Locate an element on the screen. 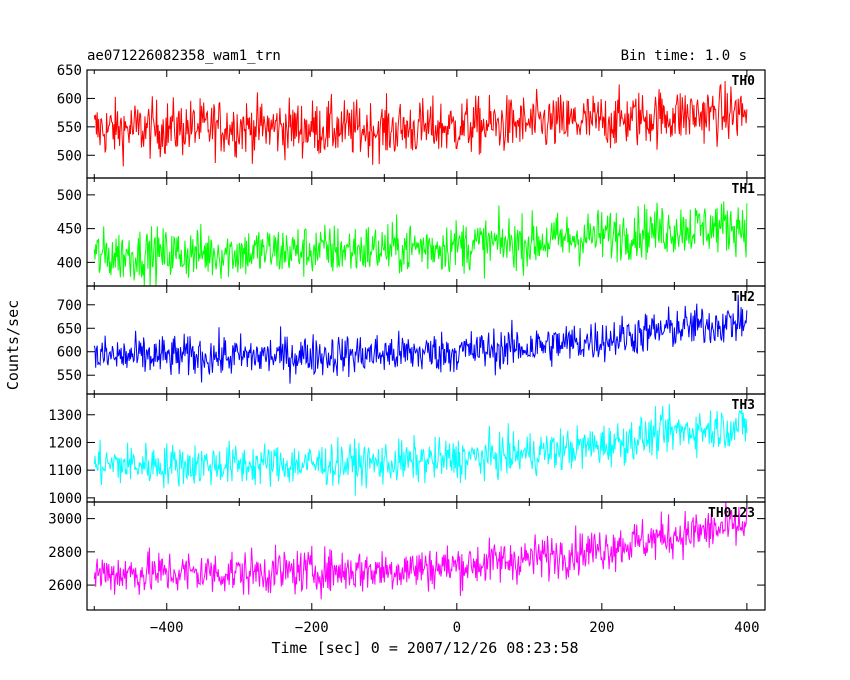  y-tick-label: 2600 is located at coordinates (65, 586).